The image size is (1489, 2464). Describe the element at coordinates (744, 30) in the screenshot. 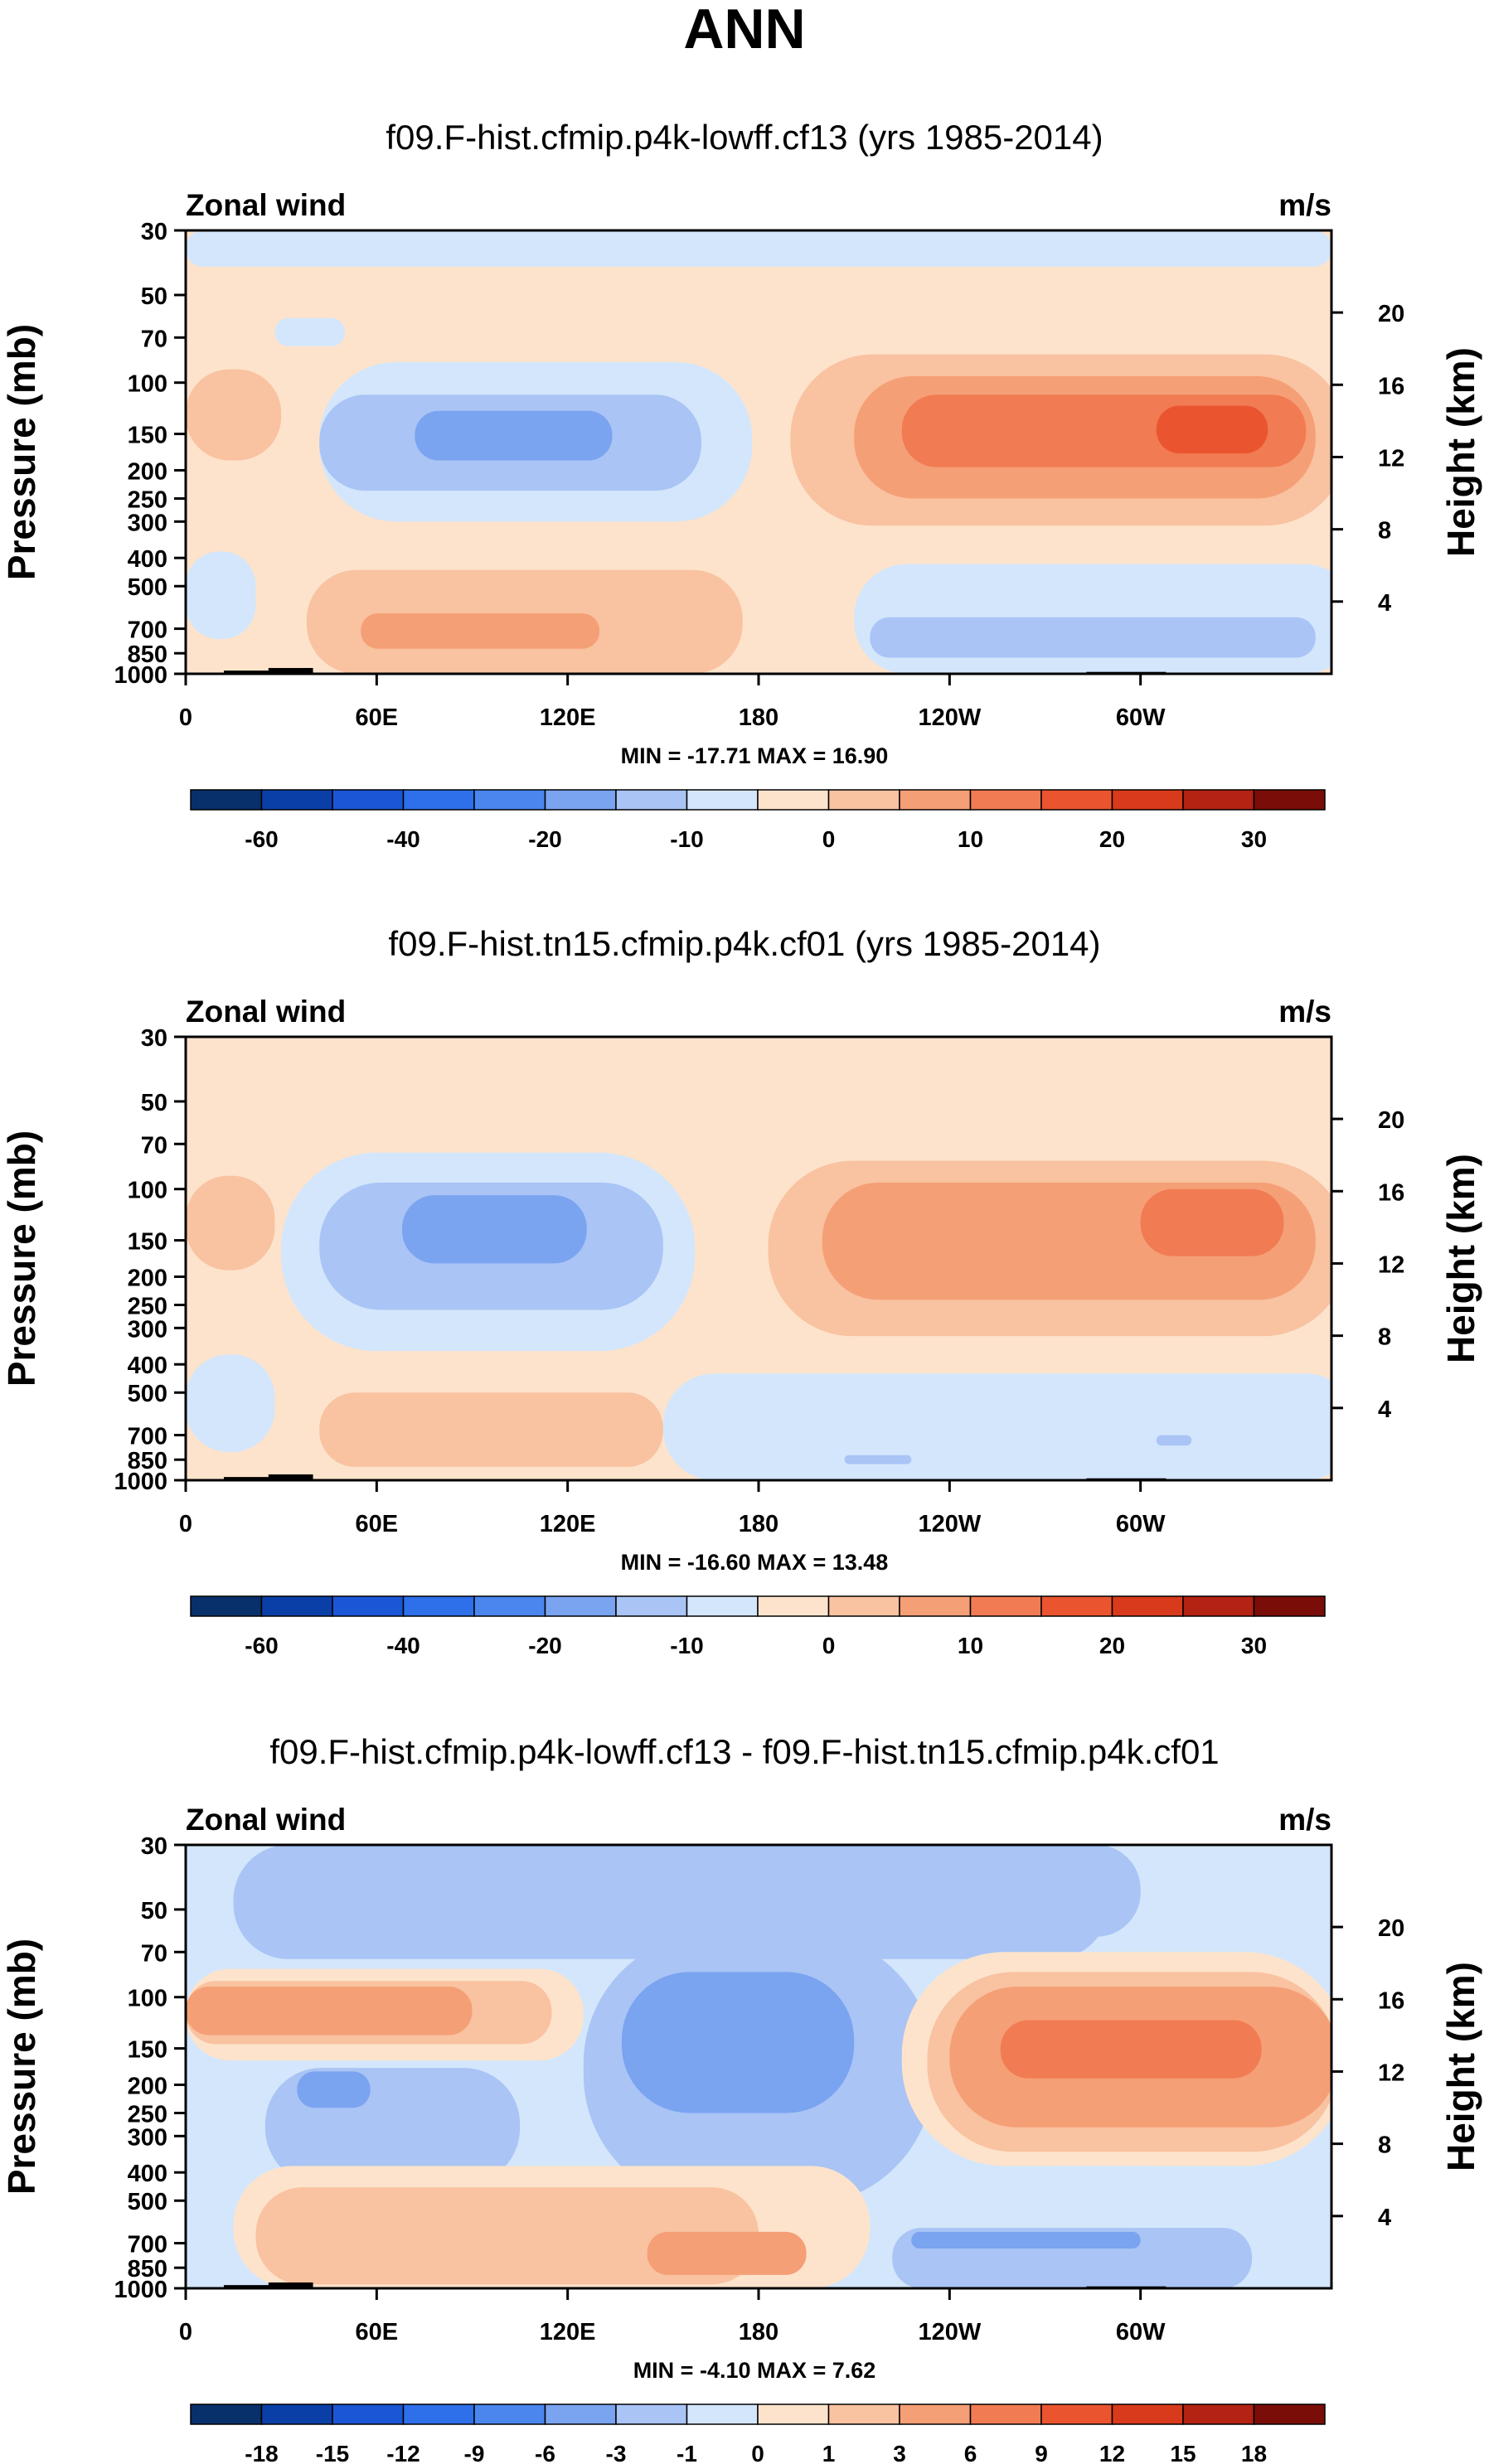

I see `figure-title: ANN` at that location.